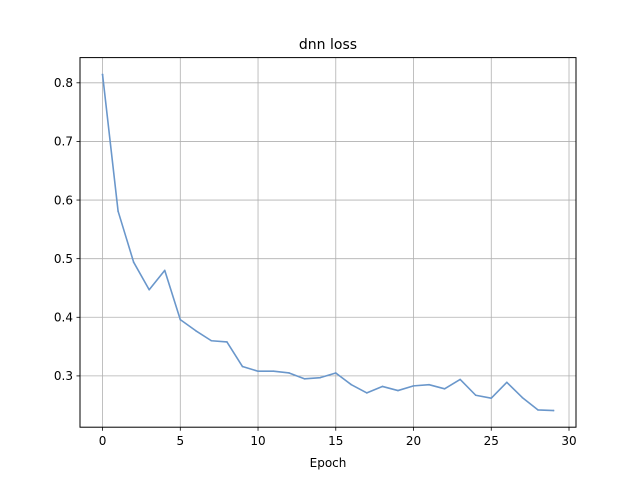 Image resolution: width=640 pixels, height=480 pixels. What do you see at coordinates (328, 45) in the screenshot?
I see `chart-title: dnn loss` at bounding box center [328, 45].